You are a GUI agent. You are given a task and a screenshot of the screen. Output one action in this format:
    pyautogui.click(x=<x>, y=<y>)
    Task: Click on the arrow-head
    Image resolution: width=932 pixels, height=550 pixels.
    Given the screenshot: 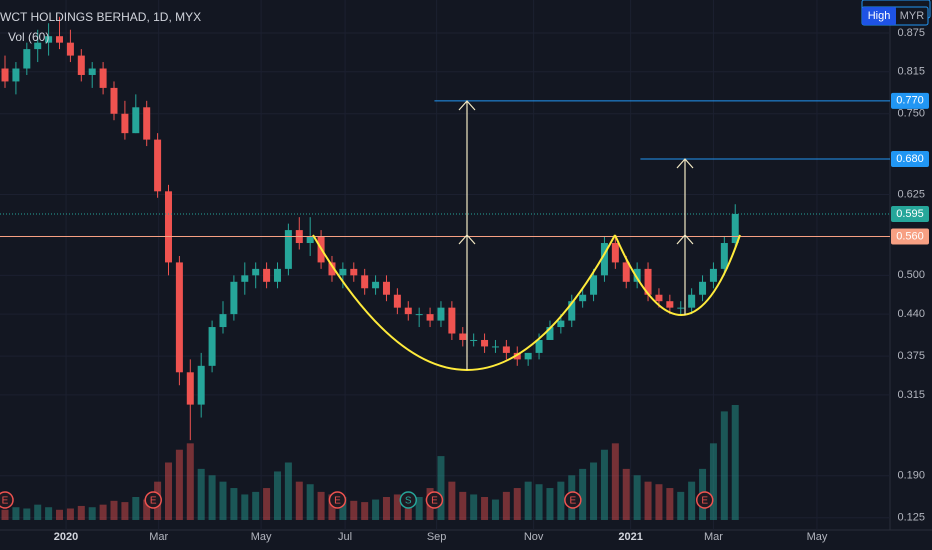 What is the action you would take?
    pyautogui.click(x=467, y=172)
    